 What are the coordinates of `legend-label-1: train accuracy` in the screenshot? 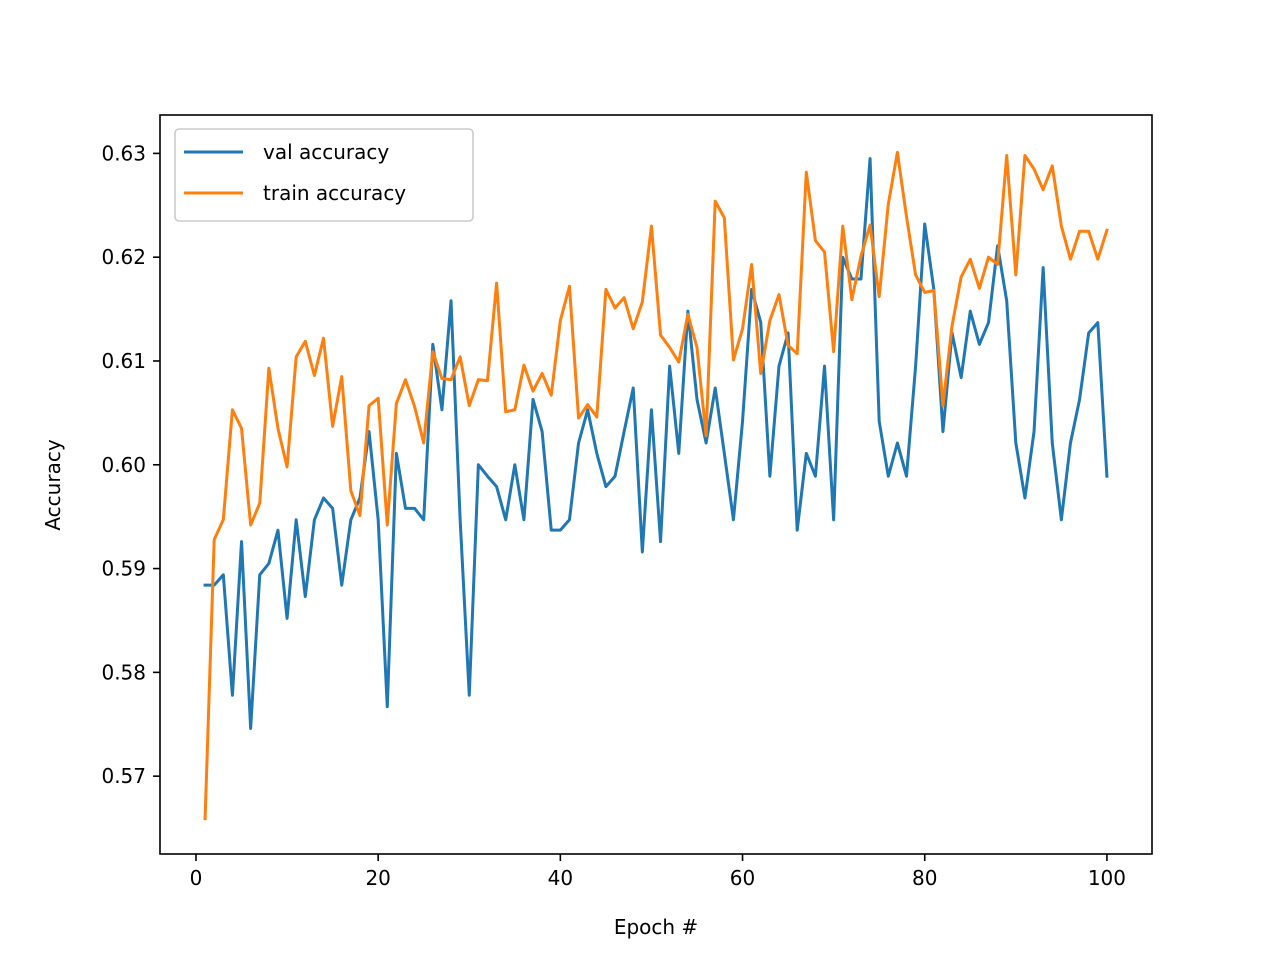 It's located at (334, 193).